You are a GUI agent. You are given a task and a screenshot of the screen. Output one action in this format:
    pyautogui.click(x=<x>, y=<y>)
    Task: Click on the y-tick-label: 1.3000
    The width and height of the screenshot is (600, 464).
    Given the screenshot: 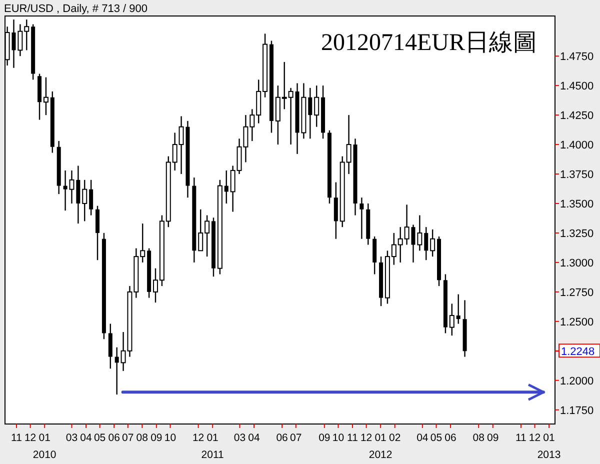 What is the action you would take?
    pyautogui.click(x=577, y=263)
    